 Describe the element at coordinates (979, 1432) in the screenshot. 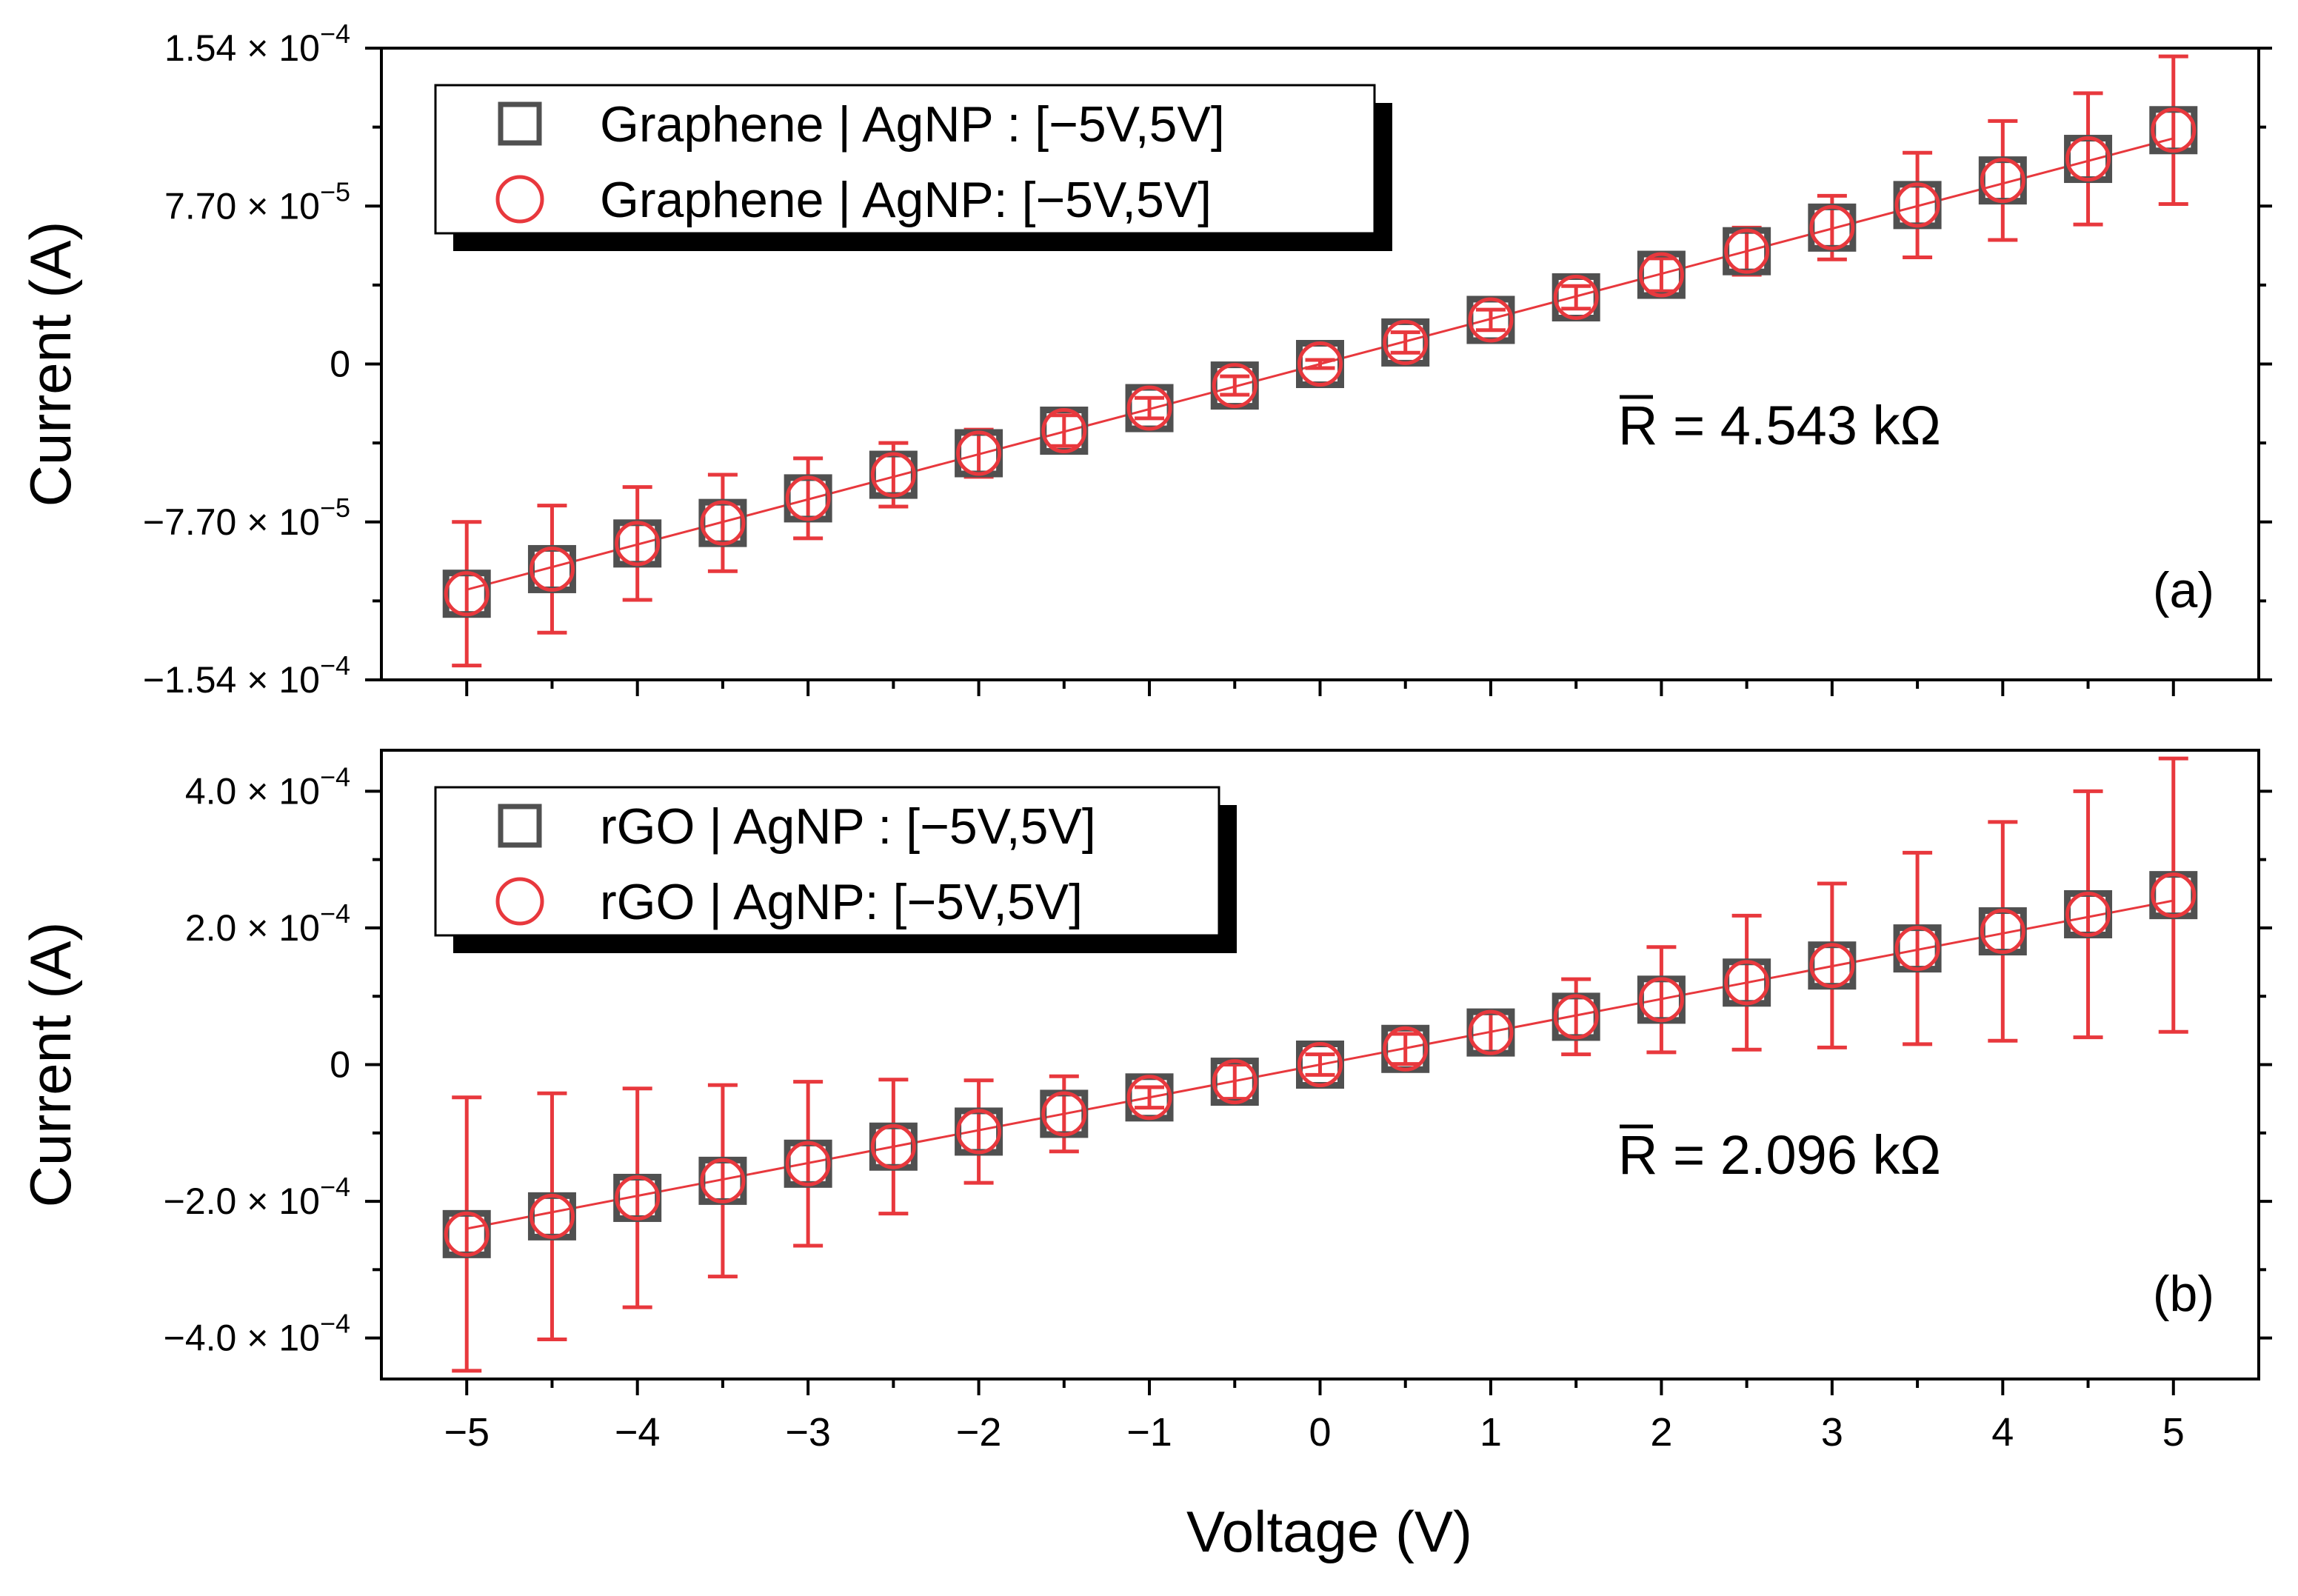

I see `x-tick-label: −2` at that location.